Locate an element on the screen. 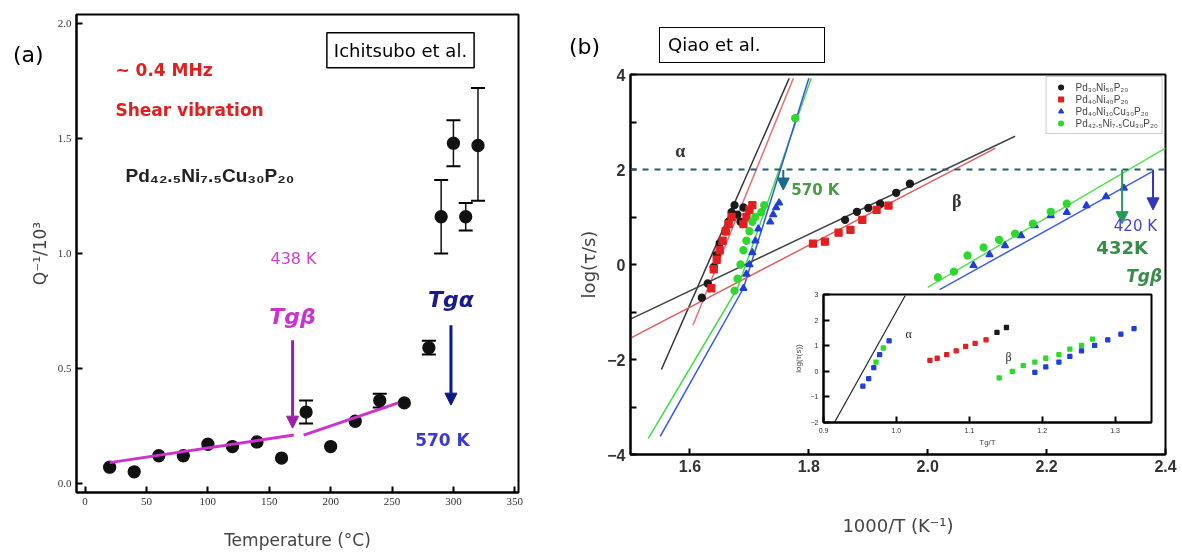 The height and width of the screenshot is (552, 1182). x-tick-label: 100 is located at coordinates (208, 500).